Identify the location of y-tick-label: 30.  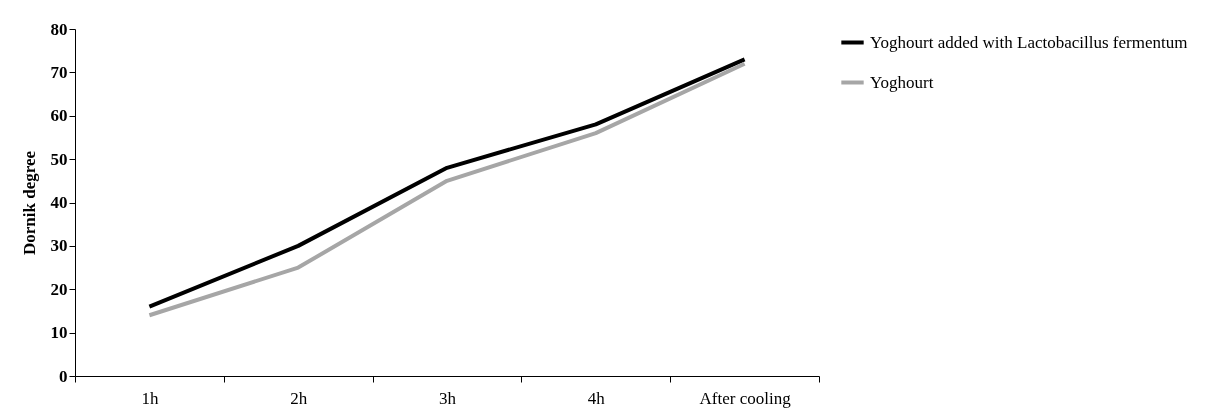
(59, 246).